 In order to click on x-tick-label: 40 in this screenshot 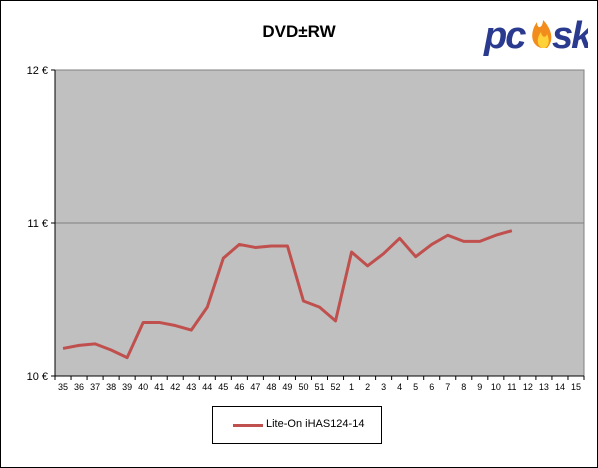, I will do `click(143, 387)`.